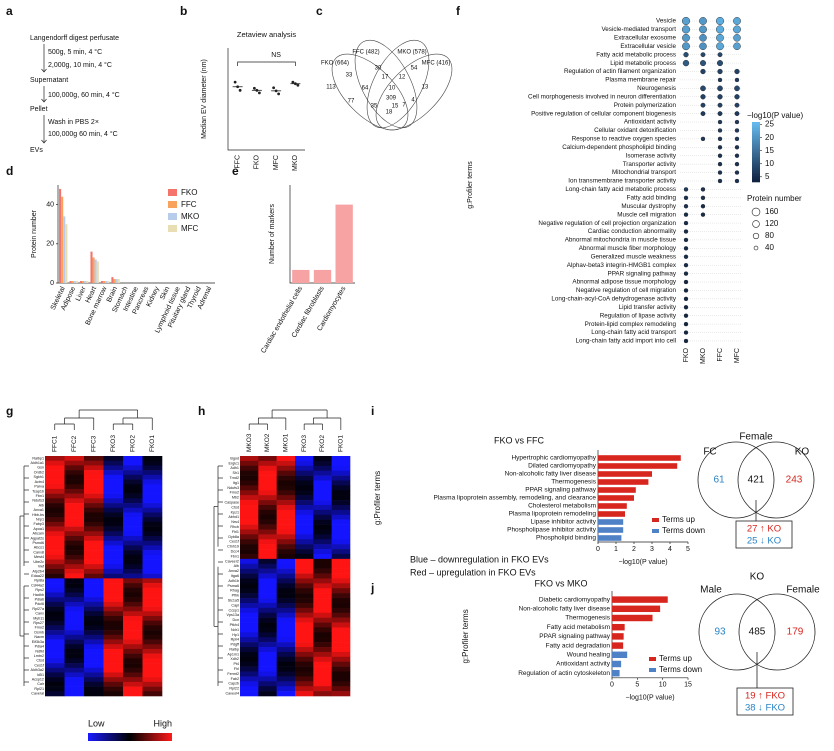 Image resolution: width=834 pixels, height=751 pixels. What do you see at coordinates (39, 477) in the screenshot?
I see `gene-label: Sgkh1` at bounding box center [39, 477].